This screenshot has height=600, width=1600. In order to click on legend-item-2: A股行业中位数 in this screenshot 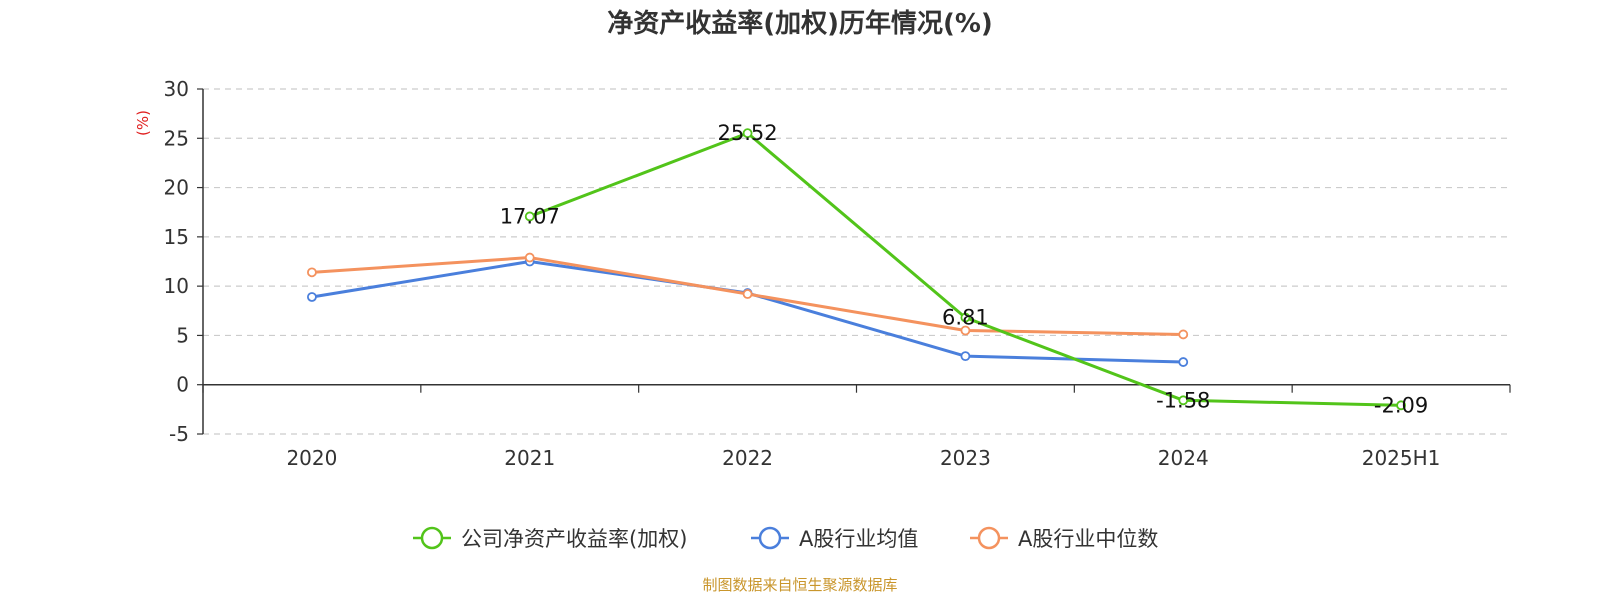, I will do `click(1064, 538)`.